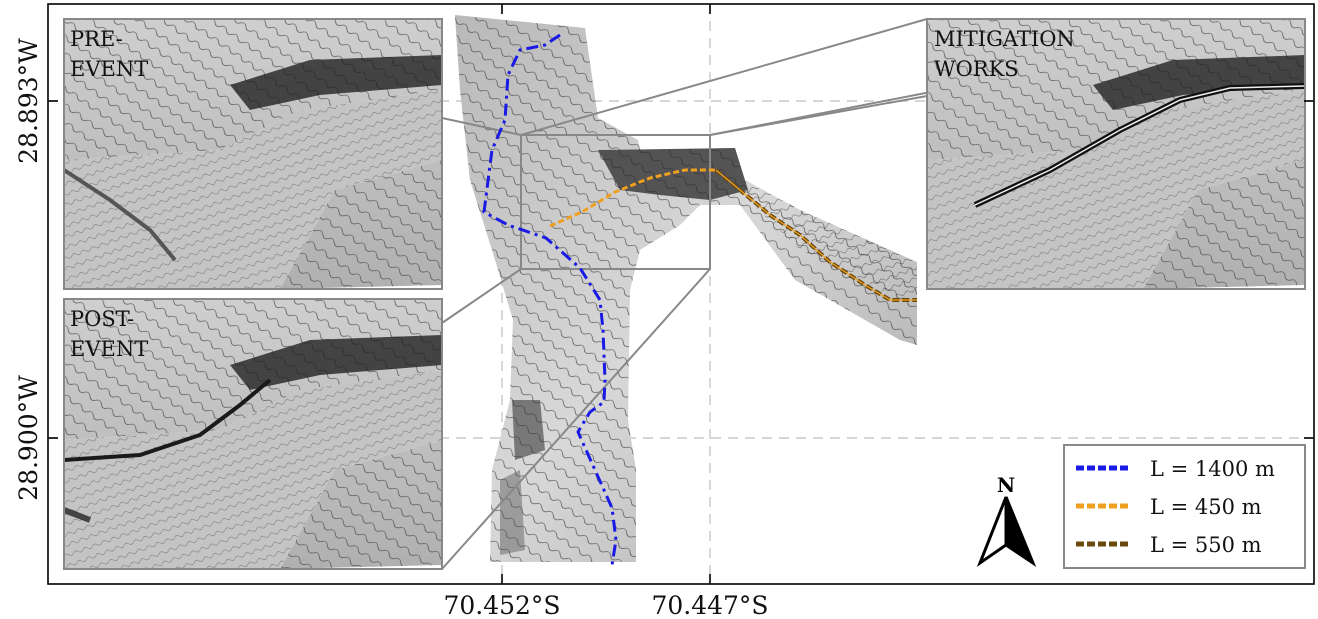 This screenshot has width=1318, height=619. I want to click on path-1400m, so click(550, 299).